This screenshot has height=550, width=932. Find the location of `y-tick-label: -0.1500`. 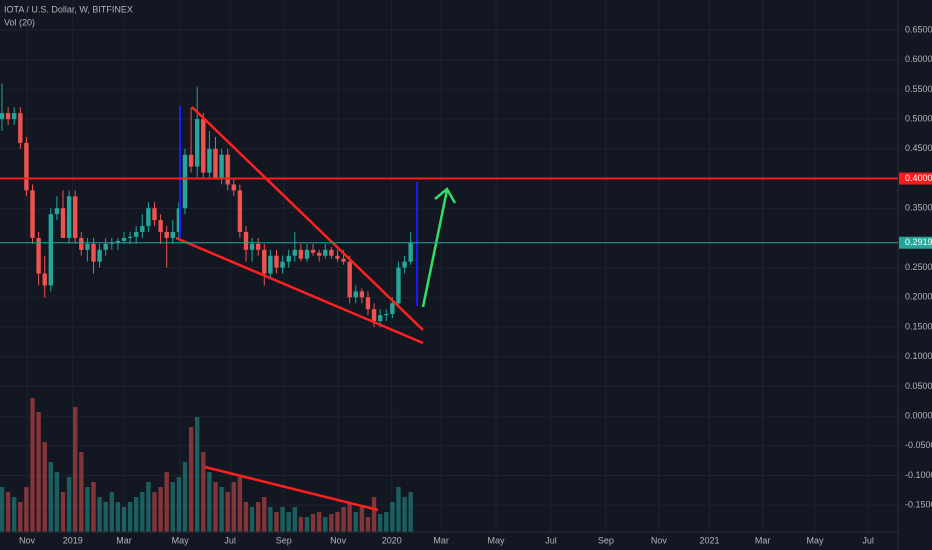

y-tick-label: -0.1500 is located at coordinates (918, 505).